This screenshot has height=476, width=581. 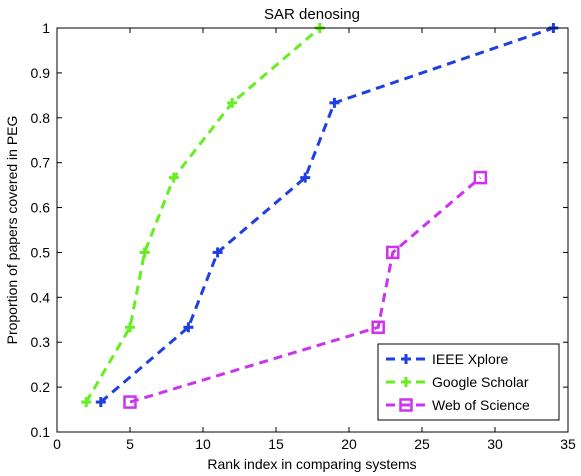 I want to click on y-tick-label: 0.8, so click(x=41, y=118).